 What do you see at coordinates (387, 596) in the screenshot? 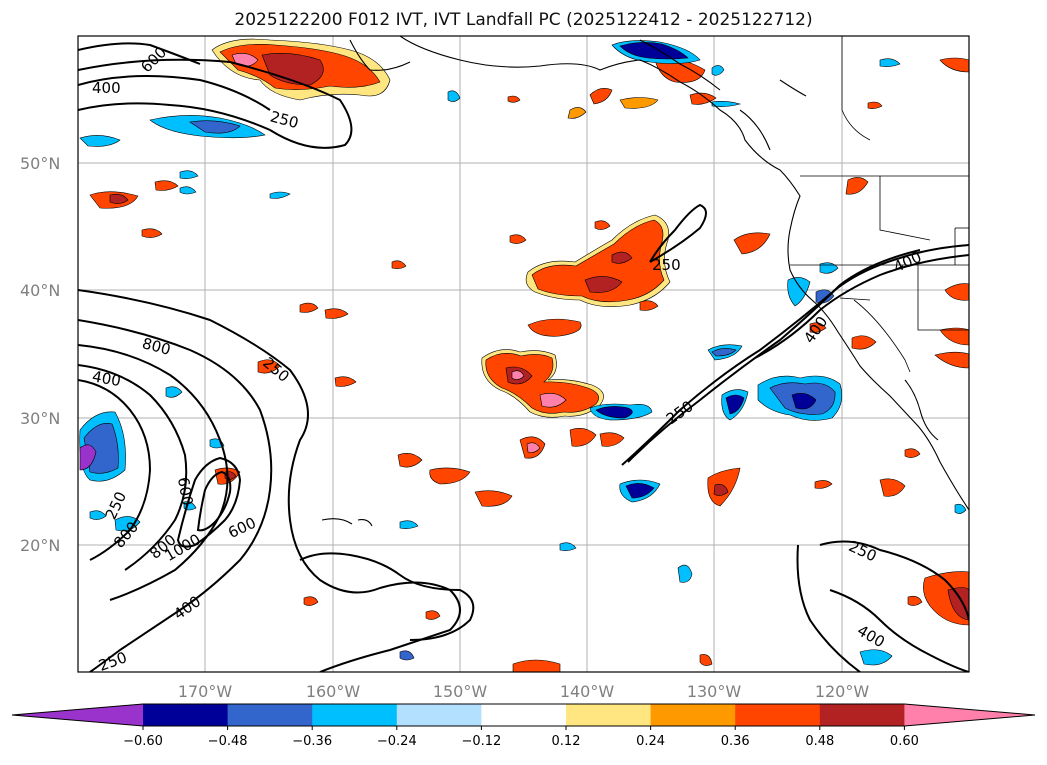
I see `contour-lower-loop` at bounding box center [387, 596].